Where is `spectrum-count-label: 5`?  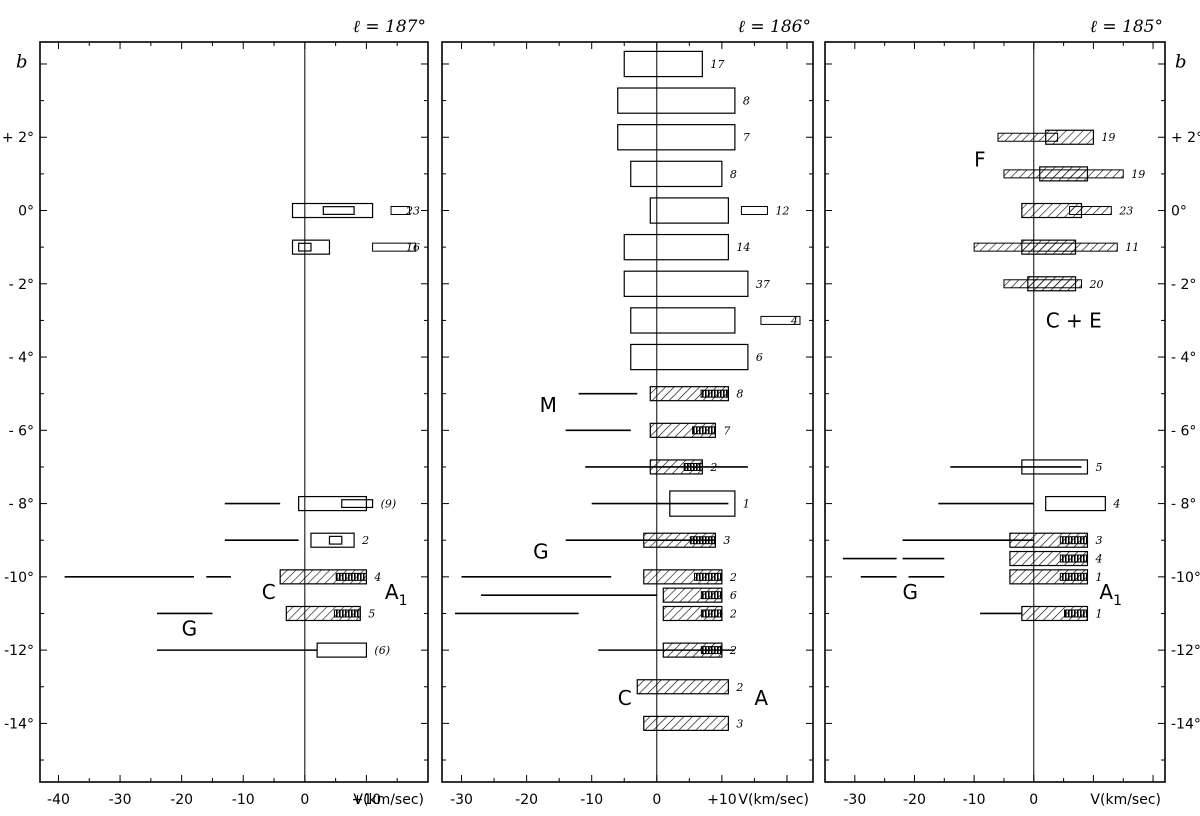 spectrum-count-label: 5 is located at coordinates (1098, 467).